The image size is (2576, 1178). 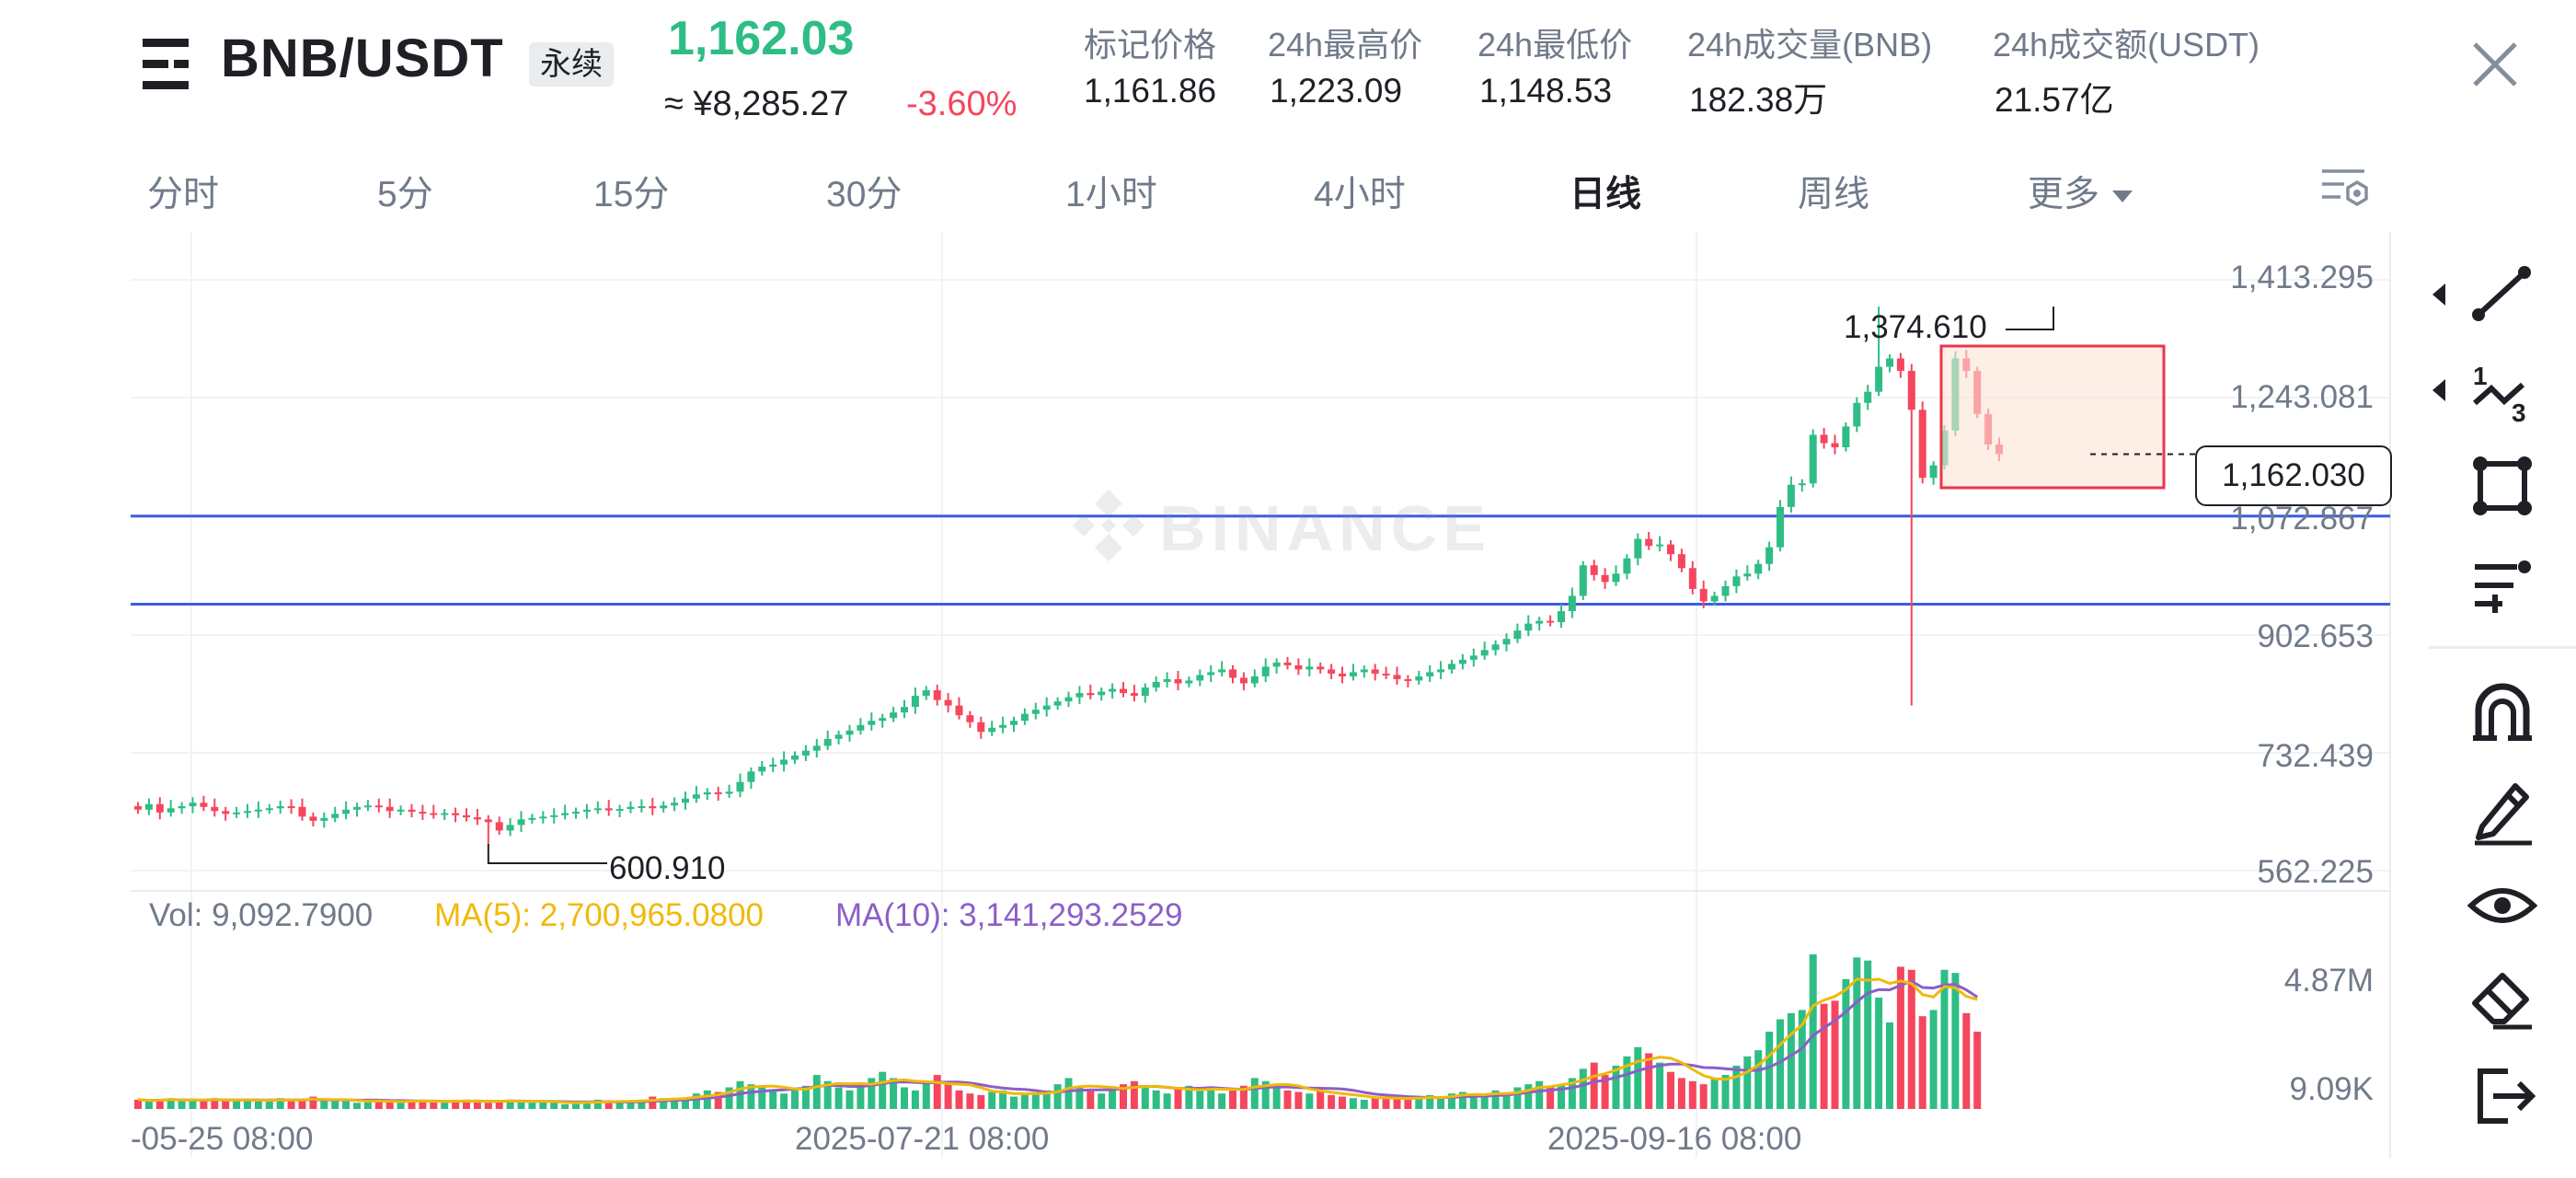 What do you see at coordinates (1360, 194) in the screenshot?
I see `tab-4h: 4小时` at bounding box center [1360, 194].